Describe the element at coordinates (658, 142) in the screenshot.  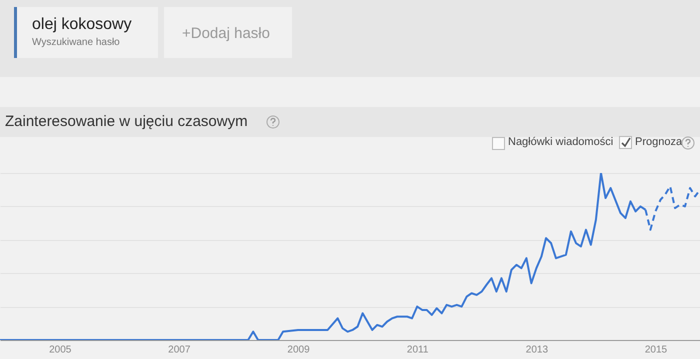
I see `text: Prognoza` at that location.